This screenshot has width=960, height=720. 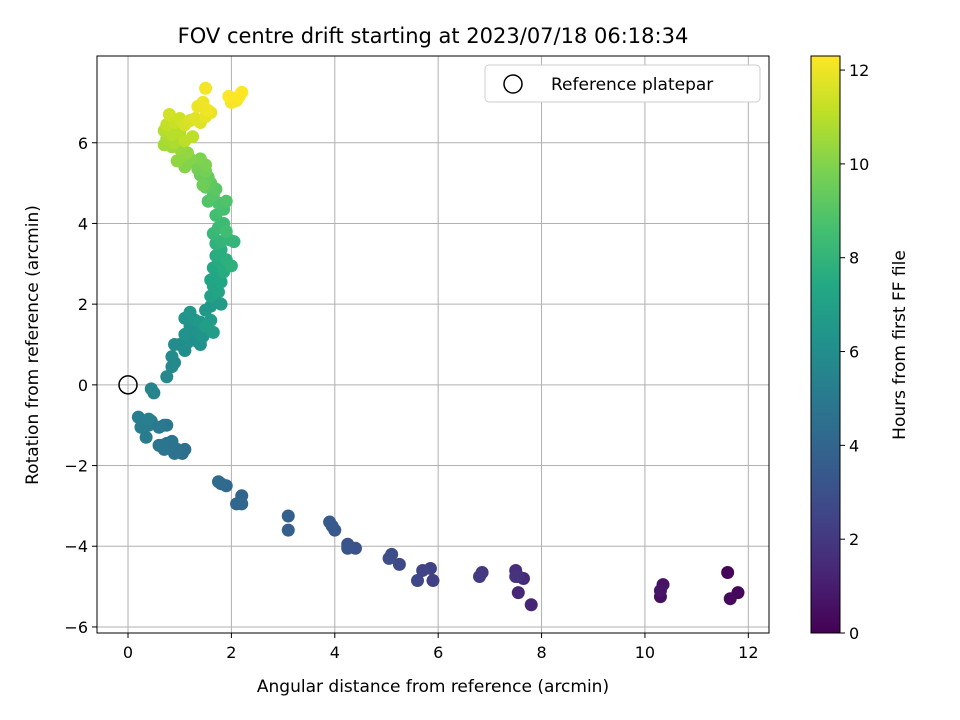 What do you see at coordinates (128, 385) in the screenshot?
I see `reference-point-marker` at bounding box center [128, 385].